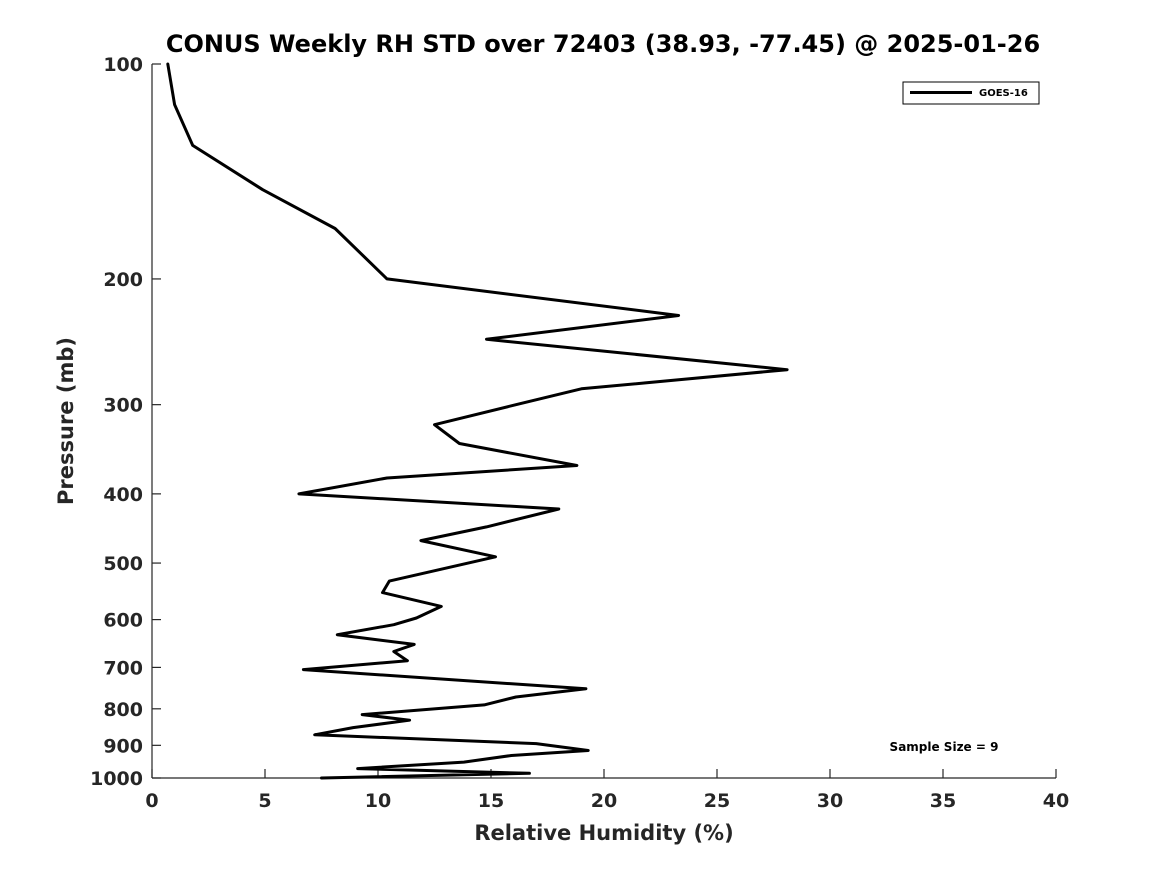 The height and width of the screenshot is (875, 1167). What do you see at coordinates (151, 801) in the screenshot?
I see `x-tick-label: 0` at bounding box center [151, 801].